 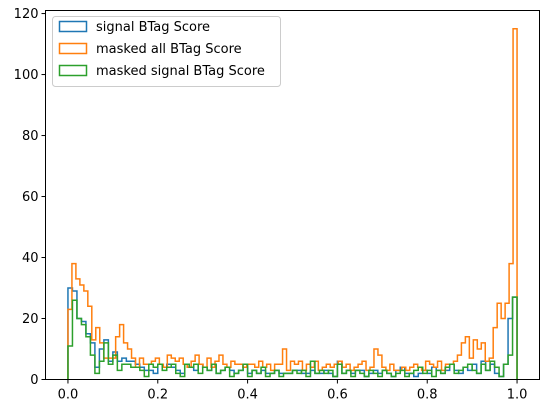 What do you see at coordinates (169, 49) in the screenshot?
I see `legend-label-masked-all: masked all BTag Score` at bounding box center [169, 49].